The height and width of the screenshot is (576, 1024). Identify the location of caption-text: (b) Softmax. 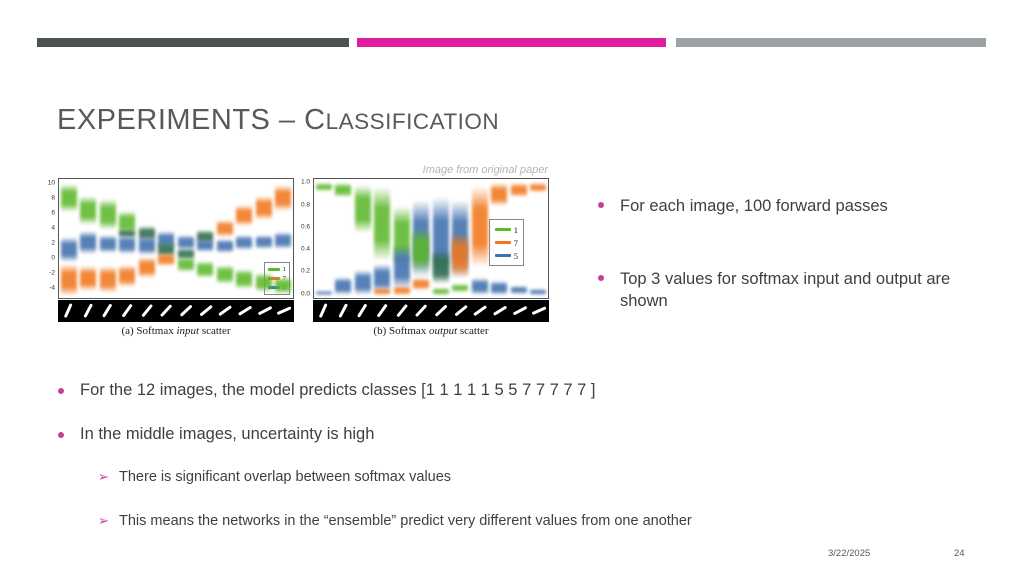
(401, 331).